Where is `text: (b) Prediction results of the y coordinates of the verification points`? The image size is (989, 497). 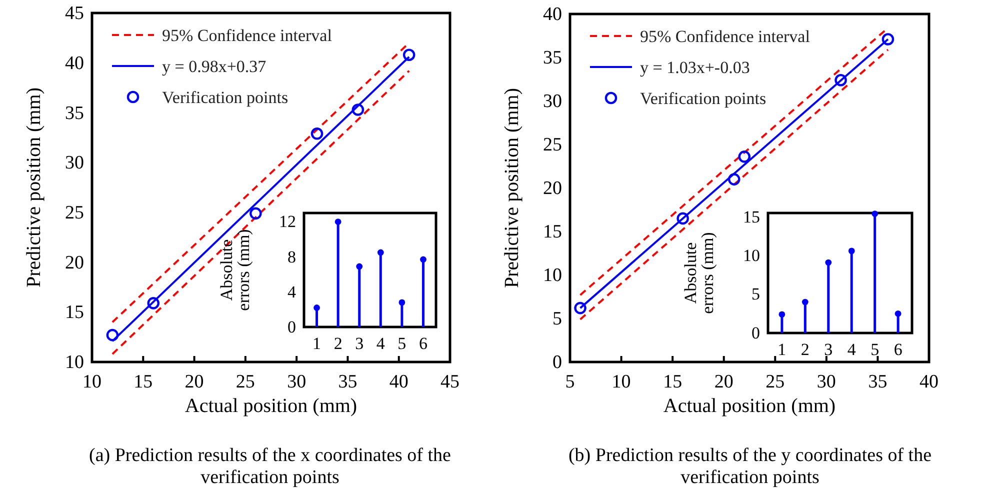
text: (b) Prediction results of the y coordinates of the verification points is located at coordinates (750, 466).